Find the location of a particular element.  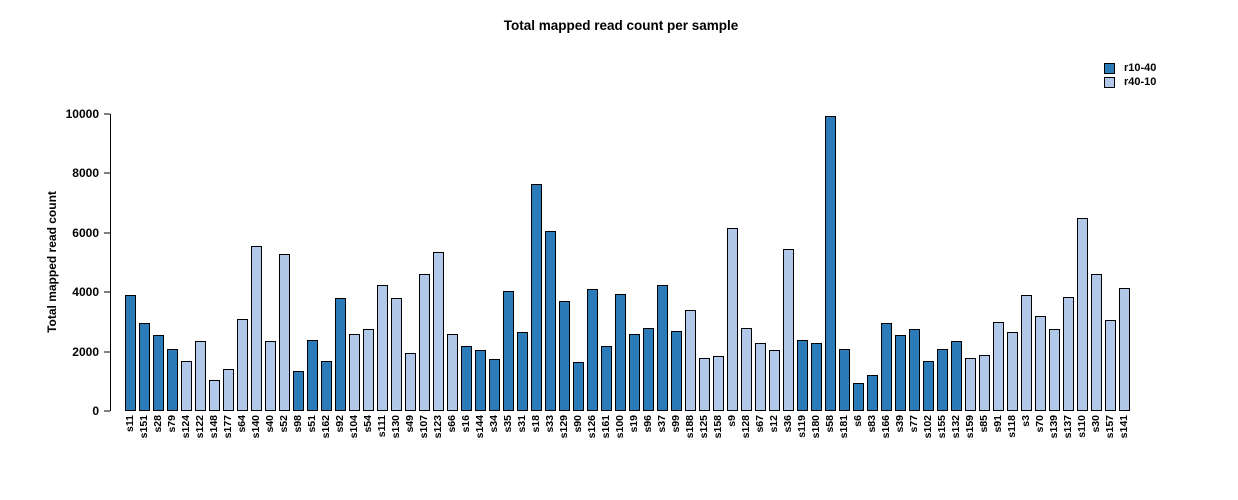

bar-column: s158 is located at coordinates (718, 397).